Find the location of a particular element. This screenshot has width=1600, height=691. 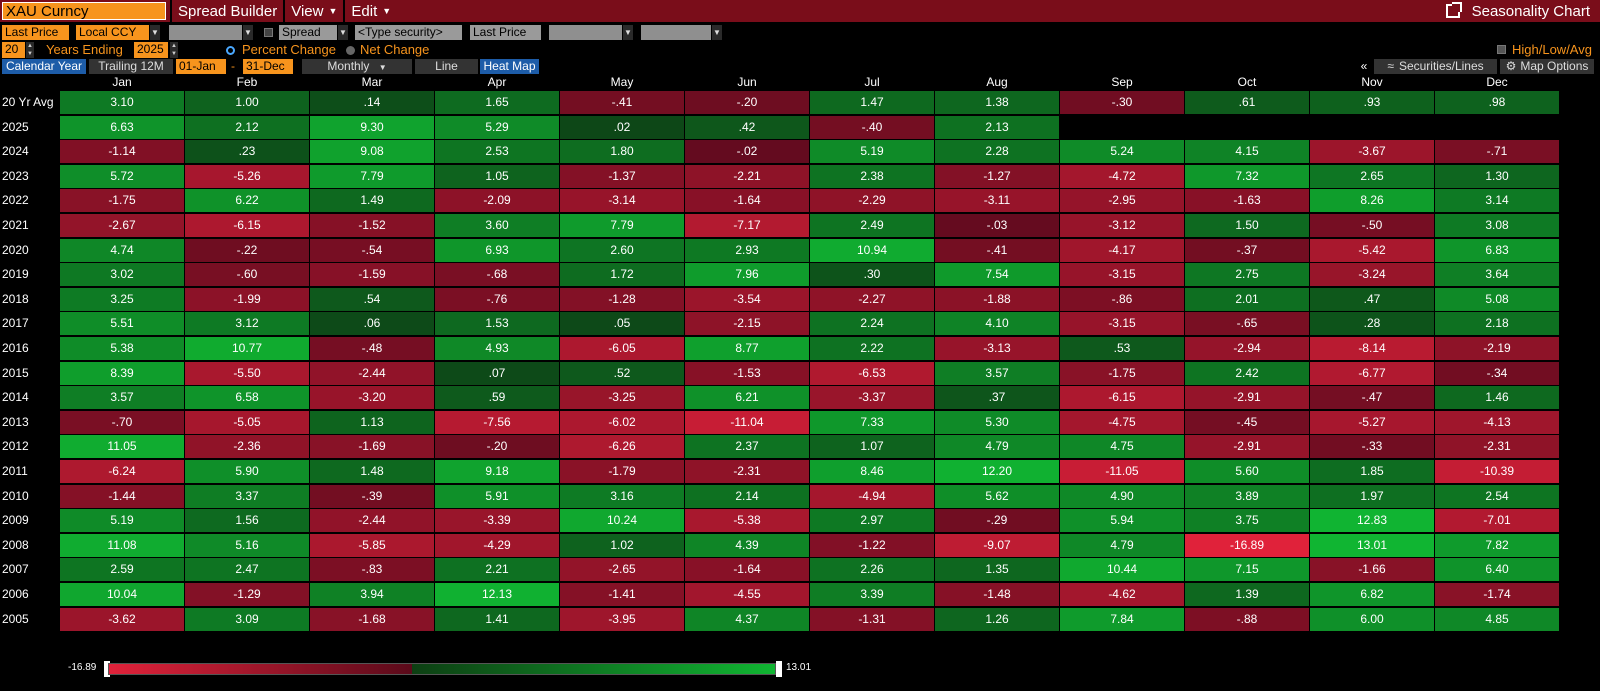

heatmap-cell: -1.28 is located at coordinates (622, 299).